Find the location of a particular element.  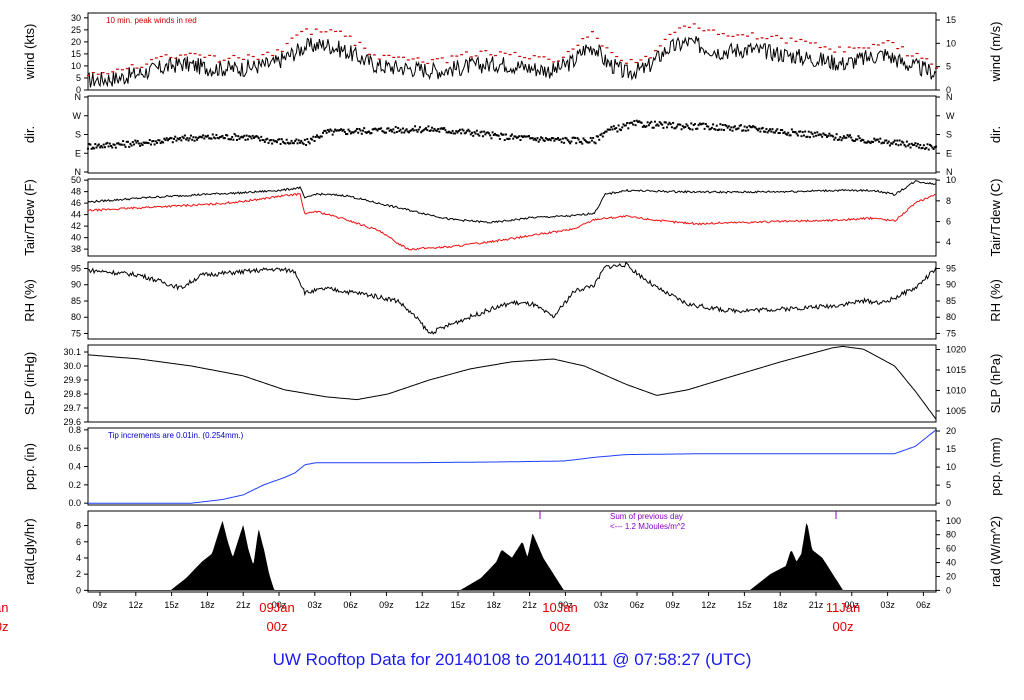

left-tick-label: E is located at coordinates (78, 153).